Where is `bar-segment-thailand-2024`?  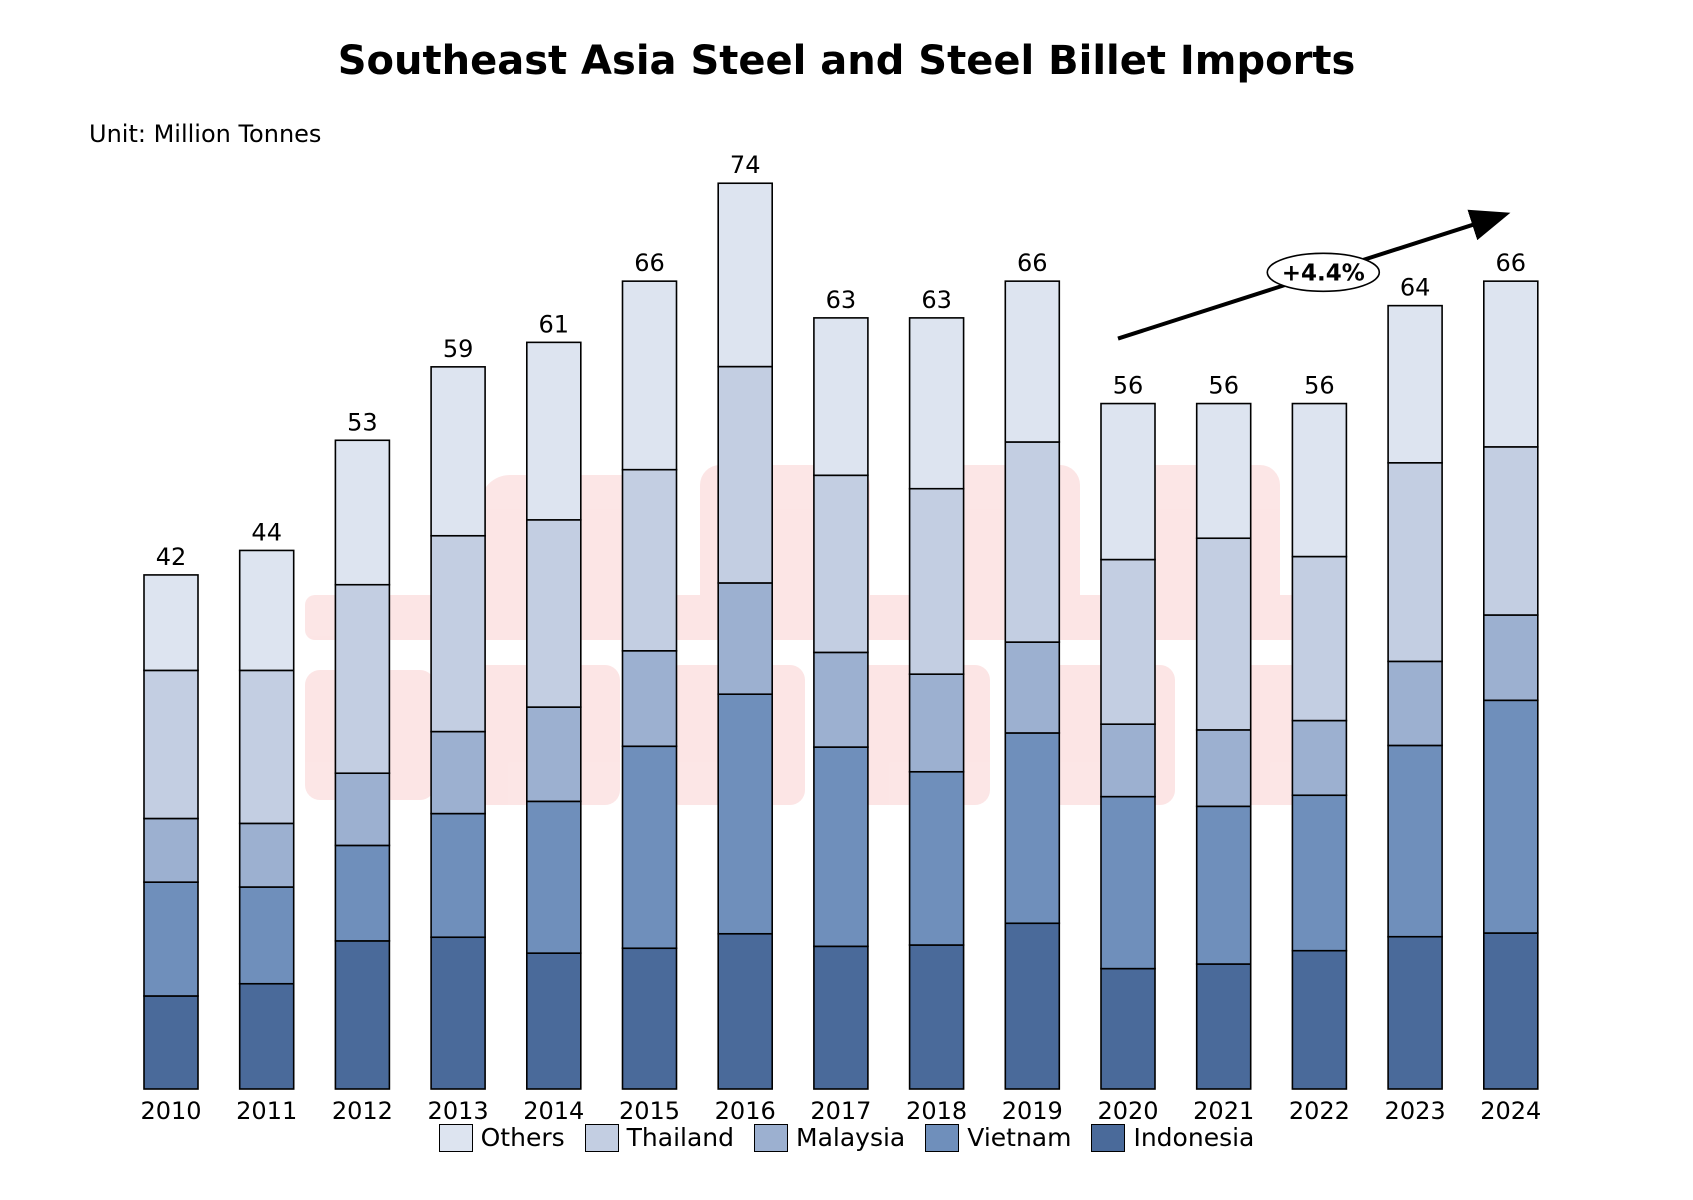 bar-segment-thailand-2024 is located at coordinates (1511, 531).